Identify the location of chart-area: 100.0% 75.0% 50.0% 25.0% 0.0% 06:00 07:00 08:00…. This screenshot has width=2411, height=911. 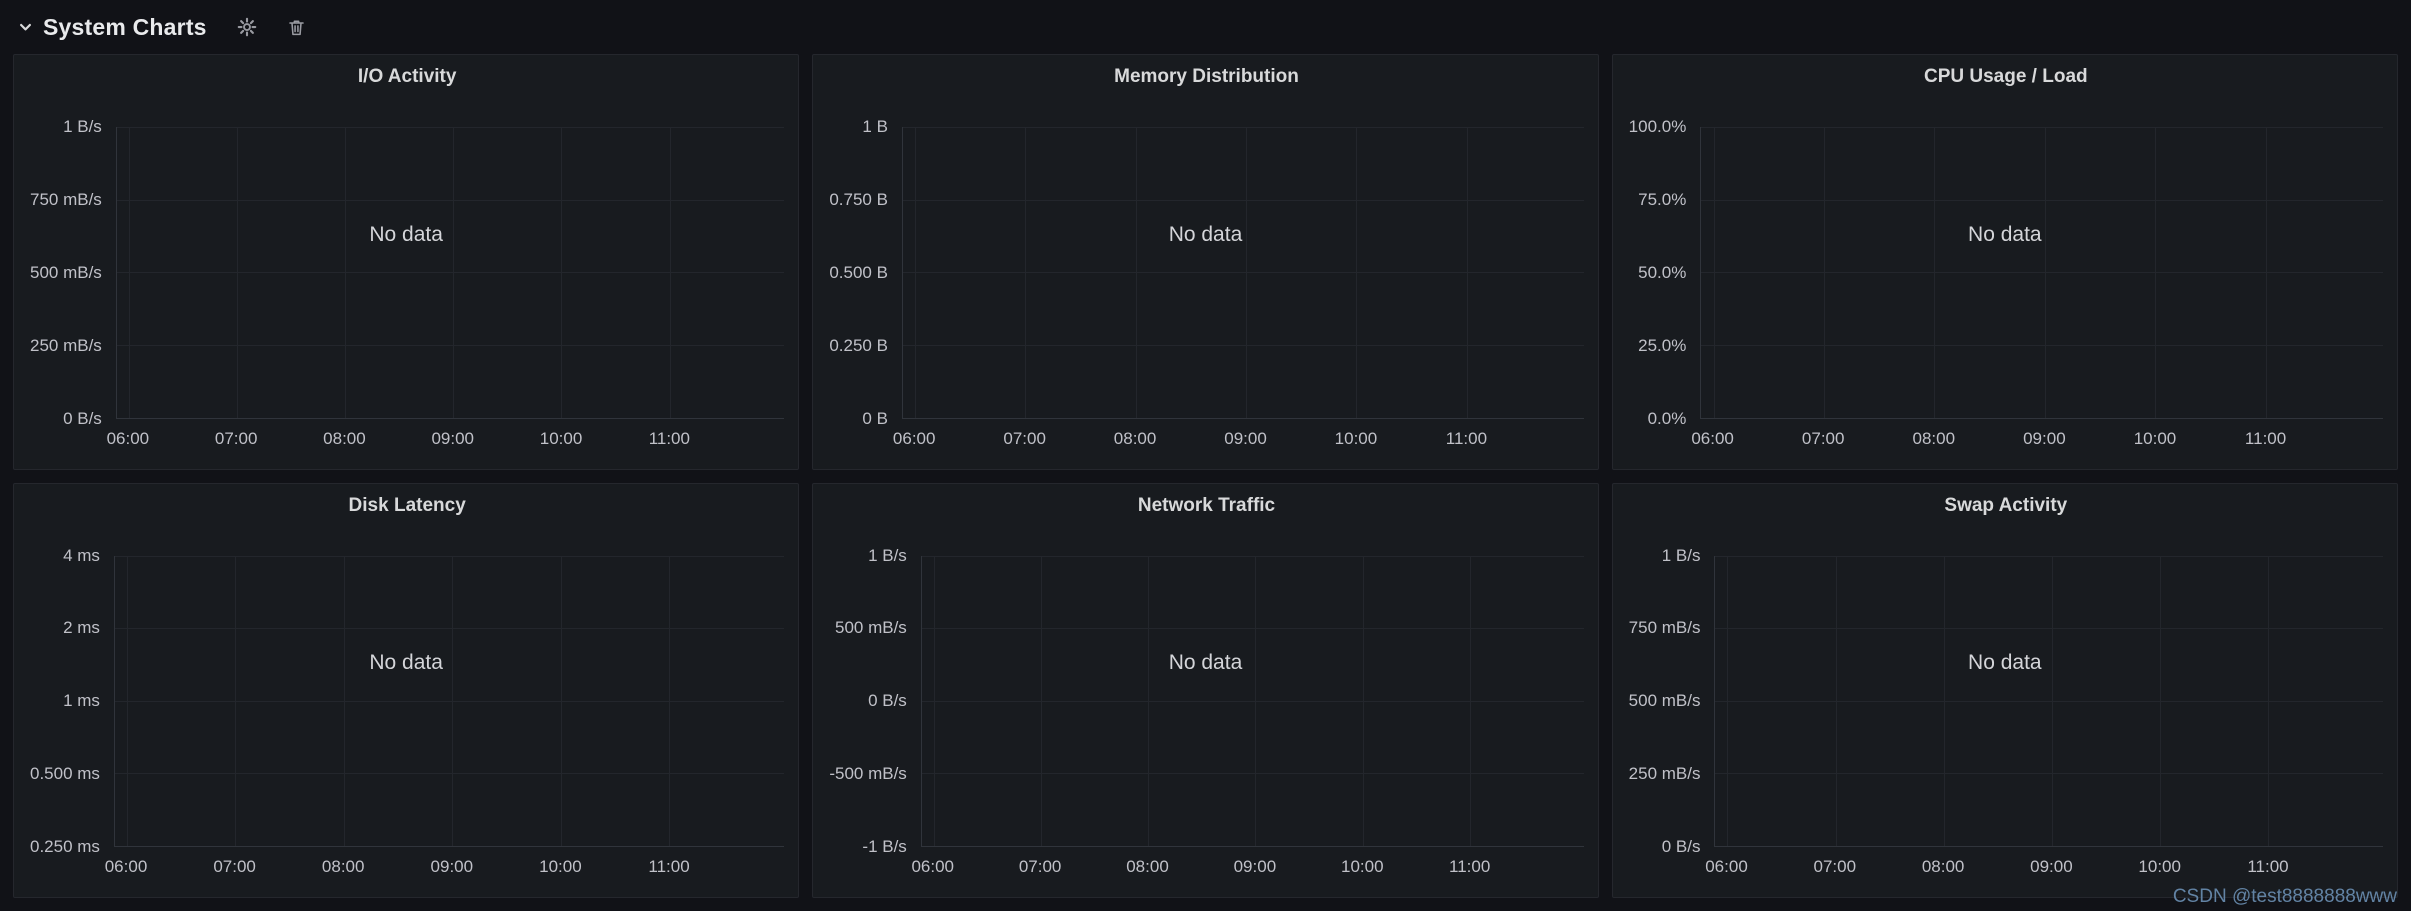
(2006, 285).